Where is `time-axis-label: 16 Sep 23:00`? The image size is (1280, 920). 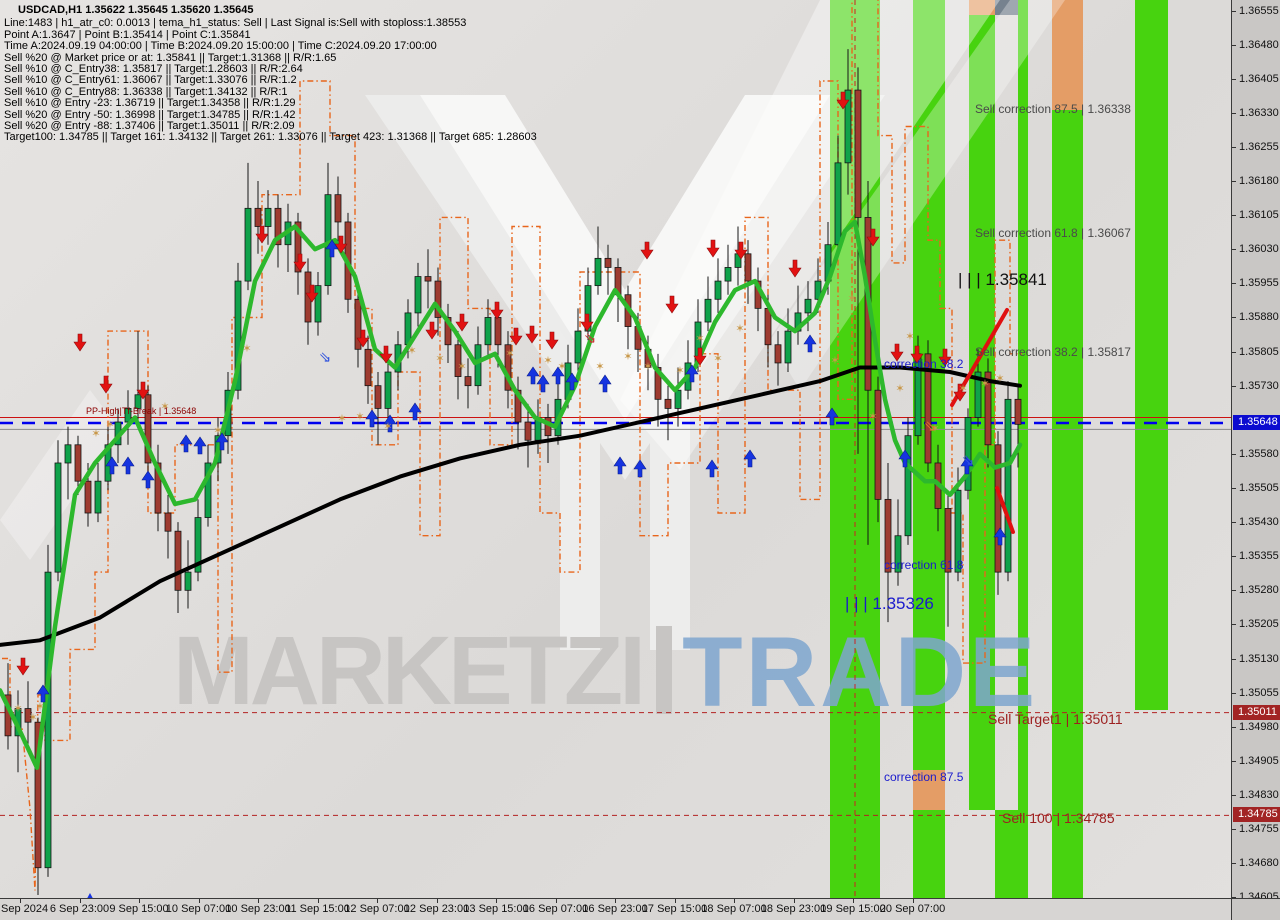 time-axis-label: 16 Sep 23:00 is located at coordinates (615, 909).